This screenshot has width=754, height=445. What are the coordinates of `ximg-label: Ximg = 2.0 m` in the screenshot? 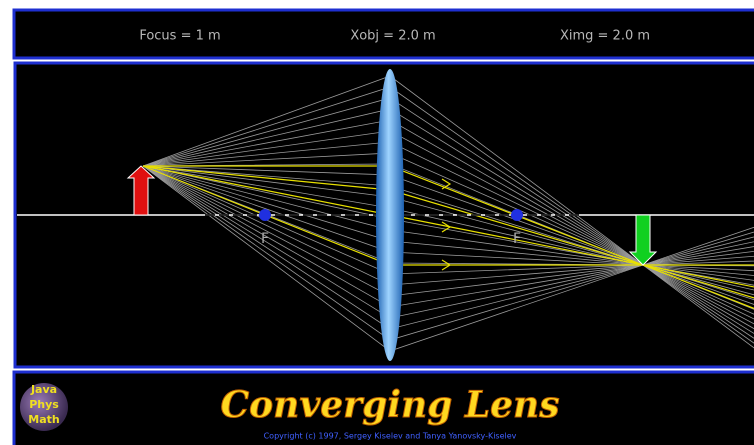 It's located at (605, 36).